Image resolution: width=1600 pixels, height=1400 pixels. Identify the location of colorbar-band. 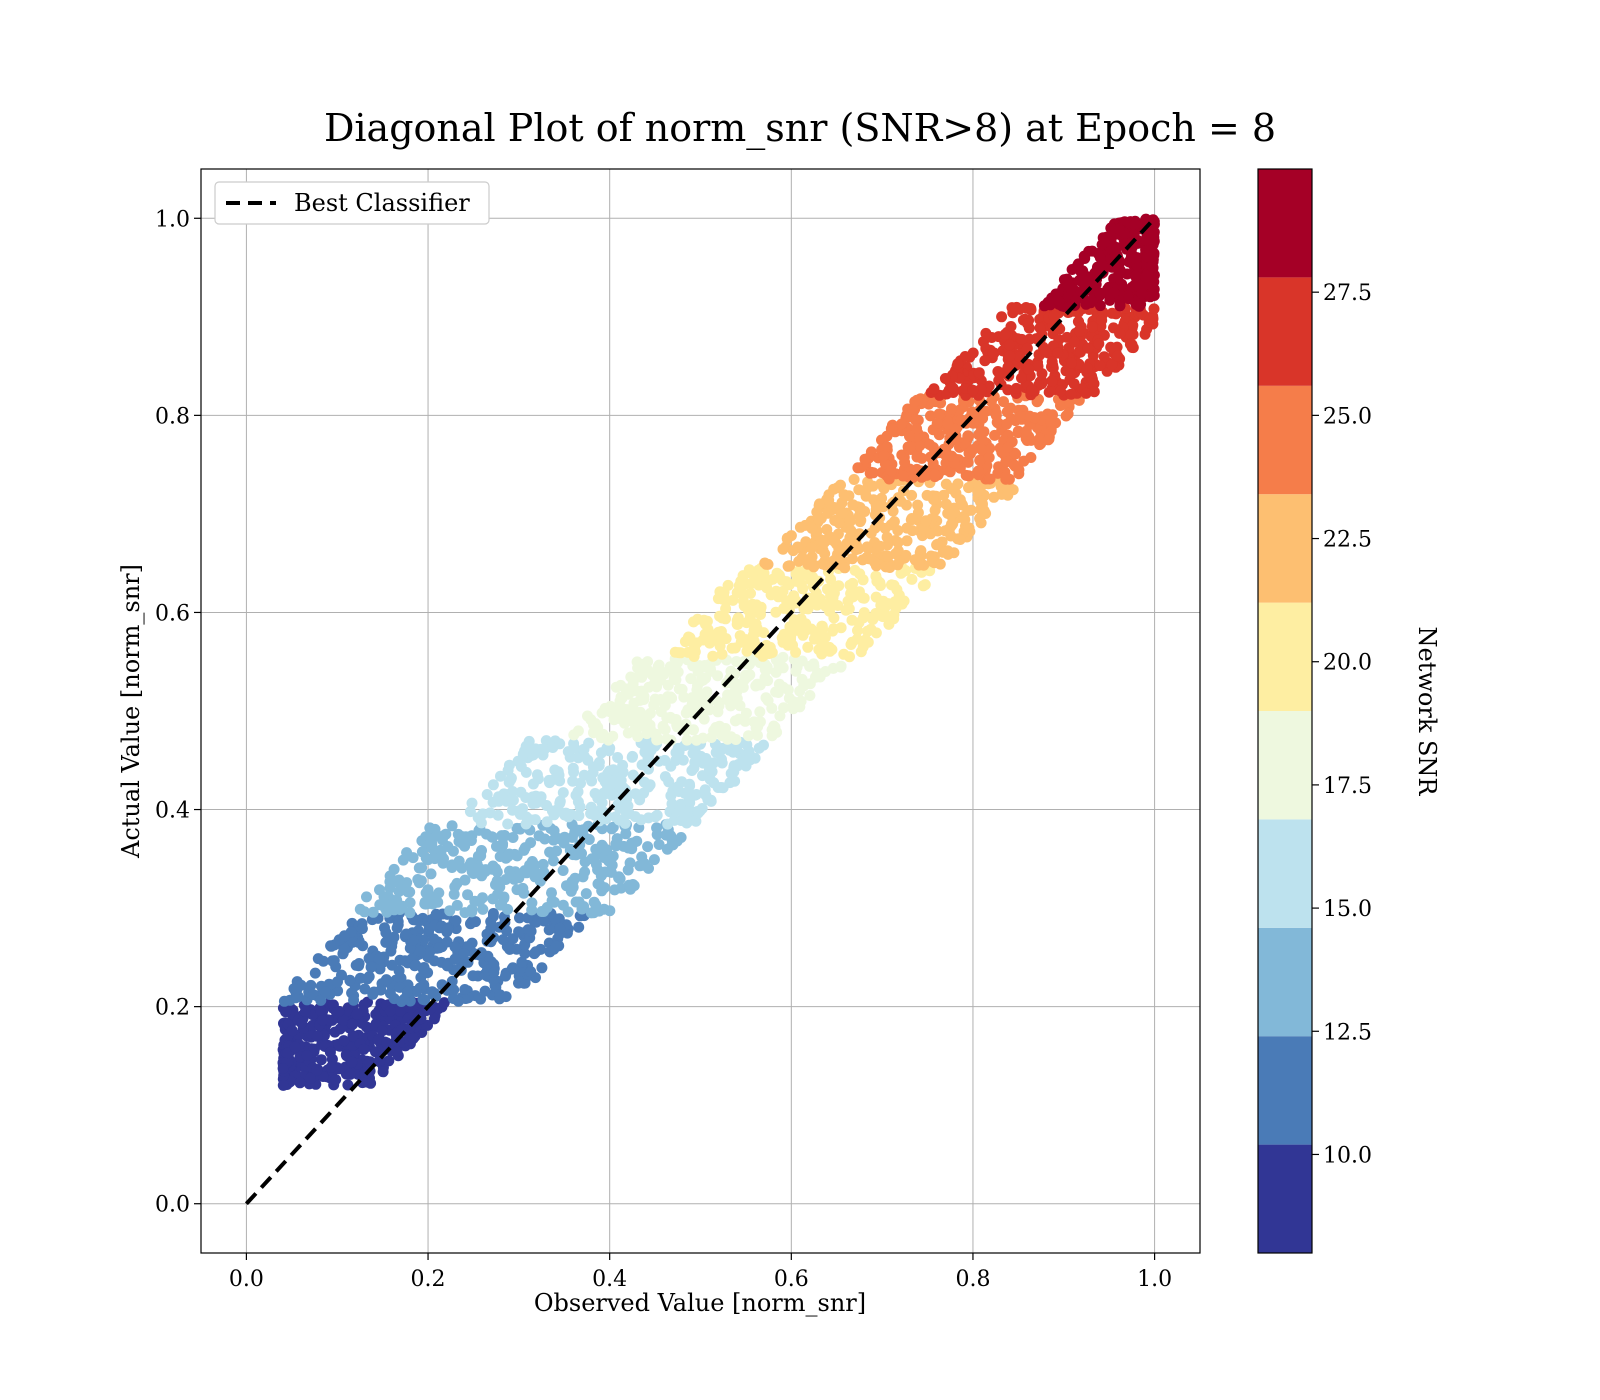
(1285, 1198).